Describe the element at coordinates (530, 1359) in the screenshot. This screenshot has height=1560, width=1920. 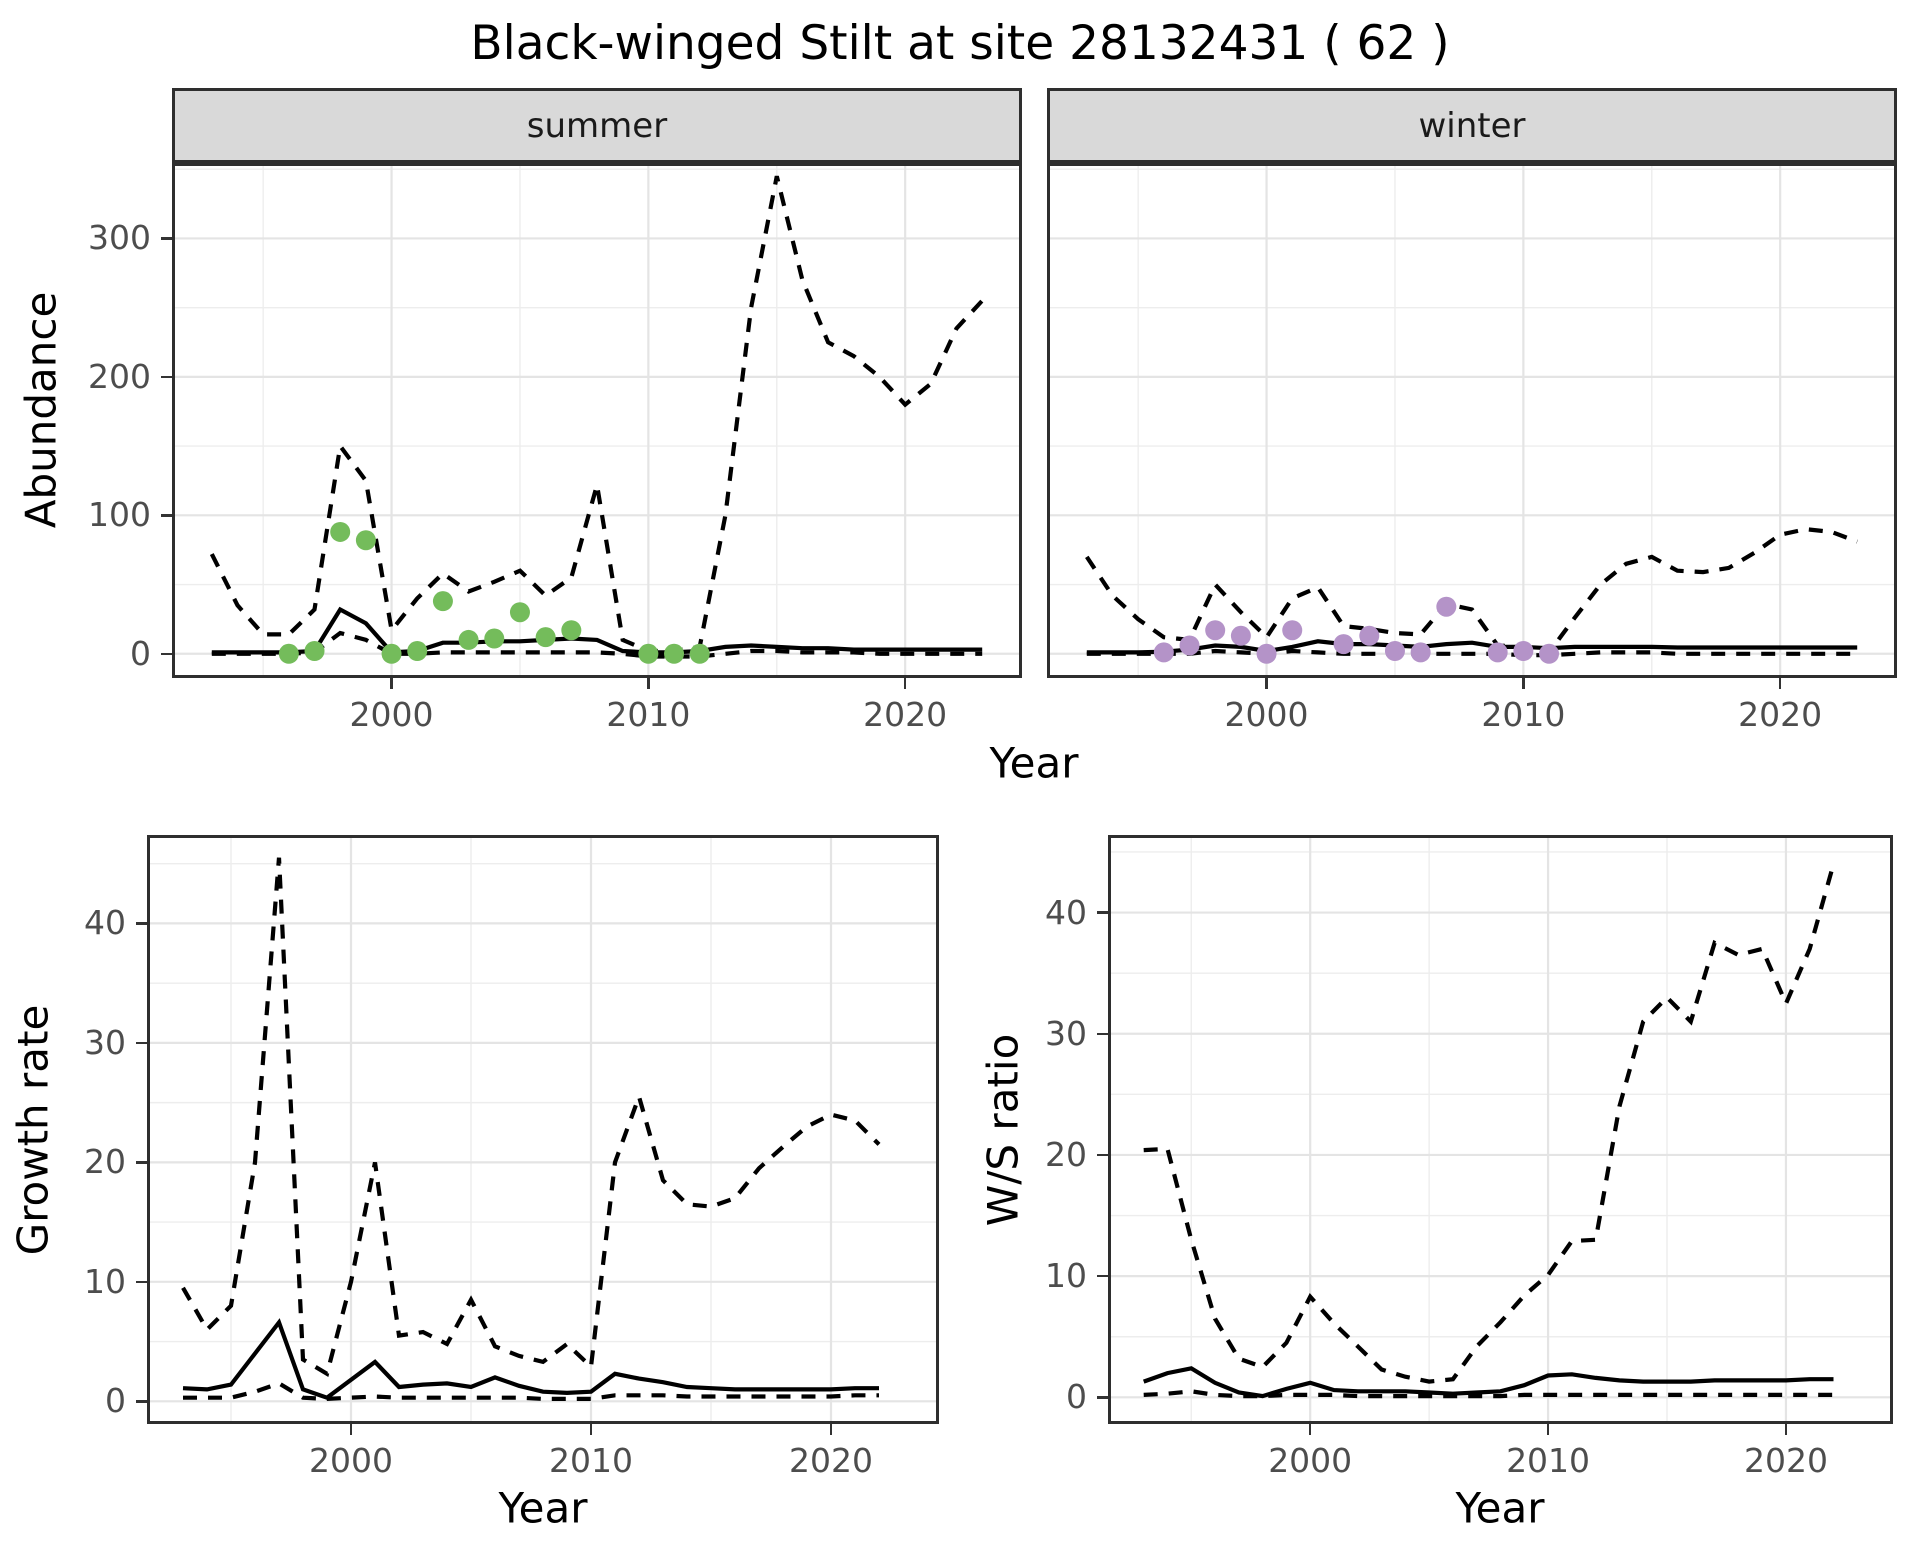
I see `growth-rate-median-line` at that location.